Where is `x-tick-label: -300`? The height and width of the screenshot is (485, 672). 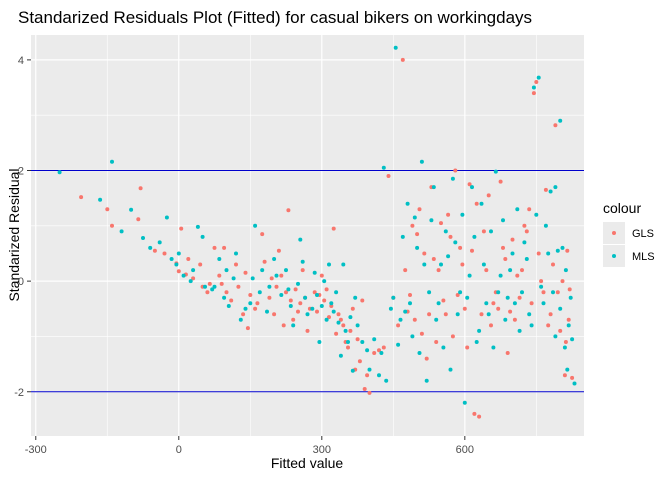 x-tick-label: -300 is located at coordinates (36, 450).